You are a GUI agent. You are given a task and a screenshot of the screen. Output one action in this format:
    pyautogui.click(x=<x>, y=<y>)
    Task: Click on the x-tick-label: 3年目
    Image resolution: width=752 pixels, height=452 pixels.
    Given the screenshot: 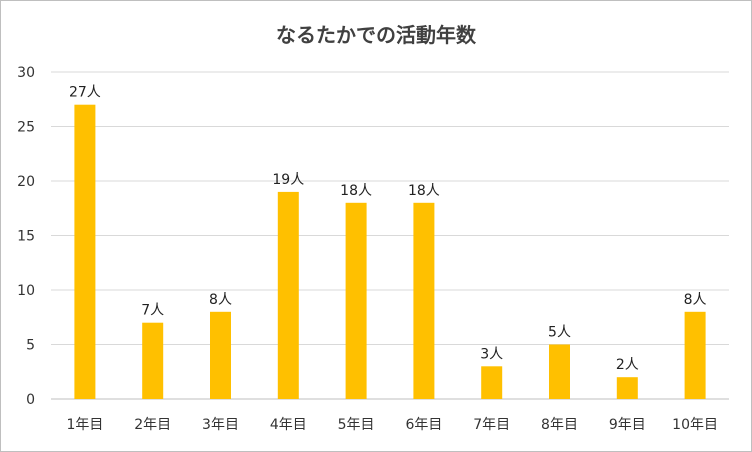 What is the action you would take?
    pyautogui.click(x=220, y=425)
    